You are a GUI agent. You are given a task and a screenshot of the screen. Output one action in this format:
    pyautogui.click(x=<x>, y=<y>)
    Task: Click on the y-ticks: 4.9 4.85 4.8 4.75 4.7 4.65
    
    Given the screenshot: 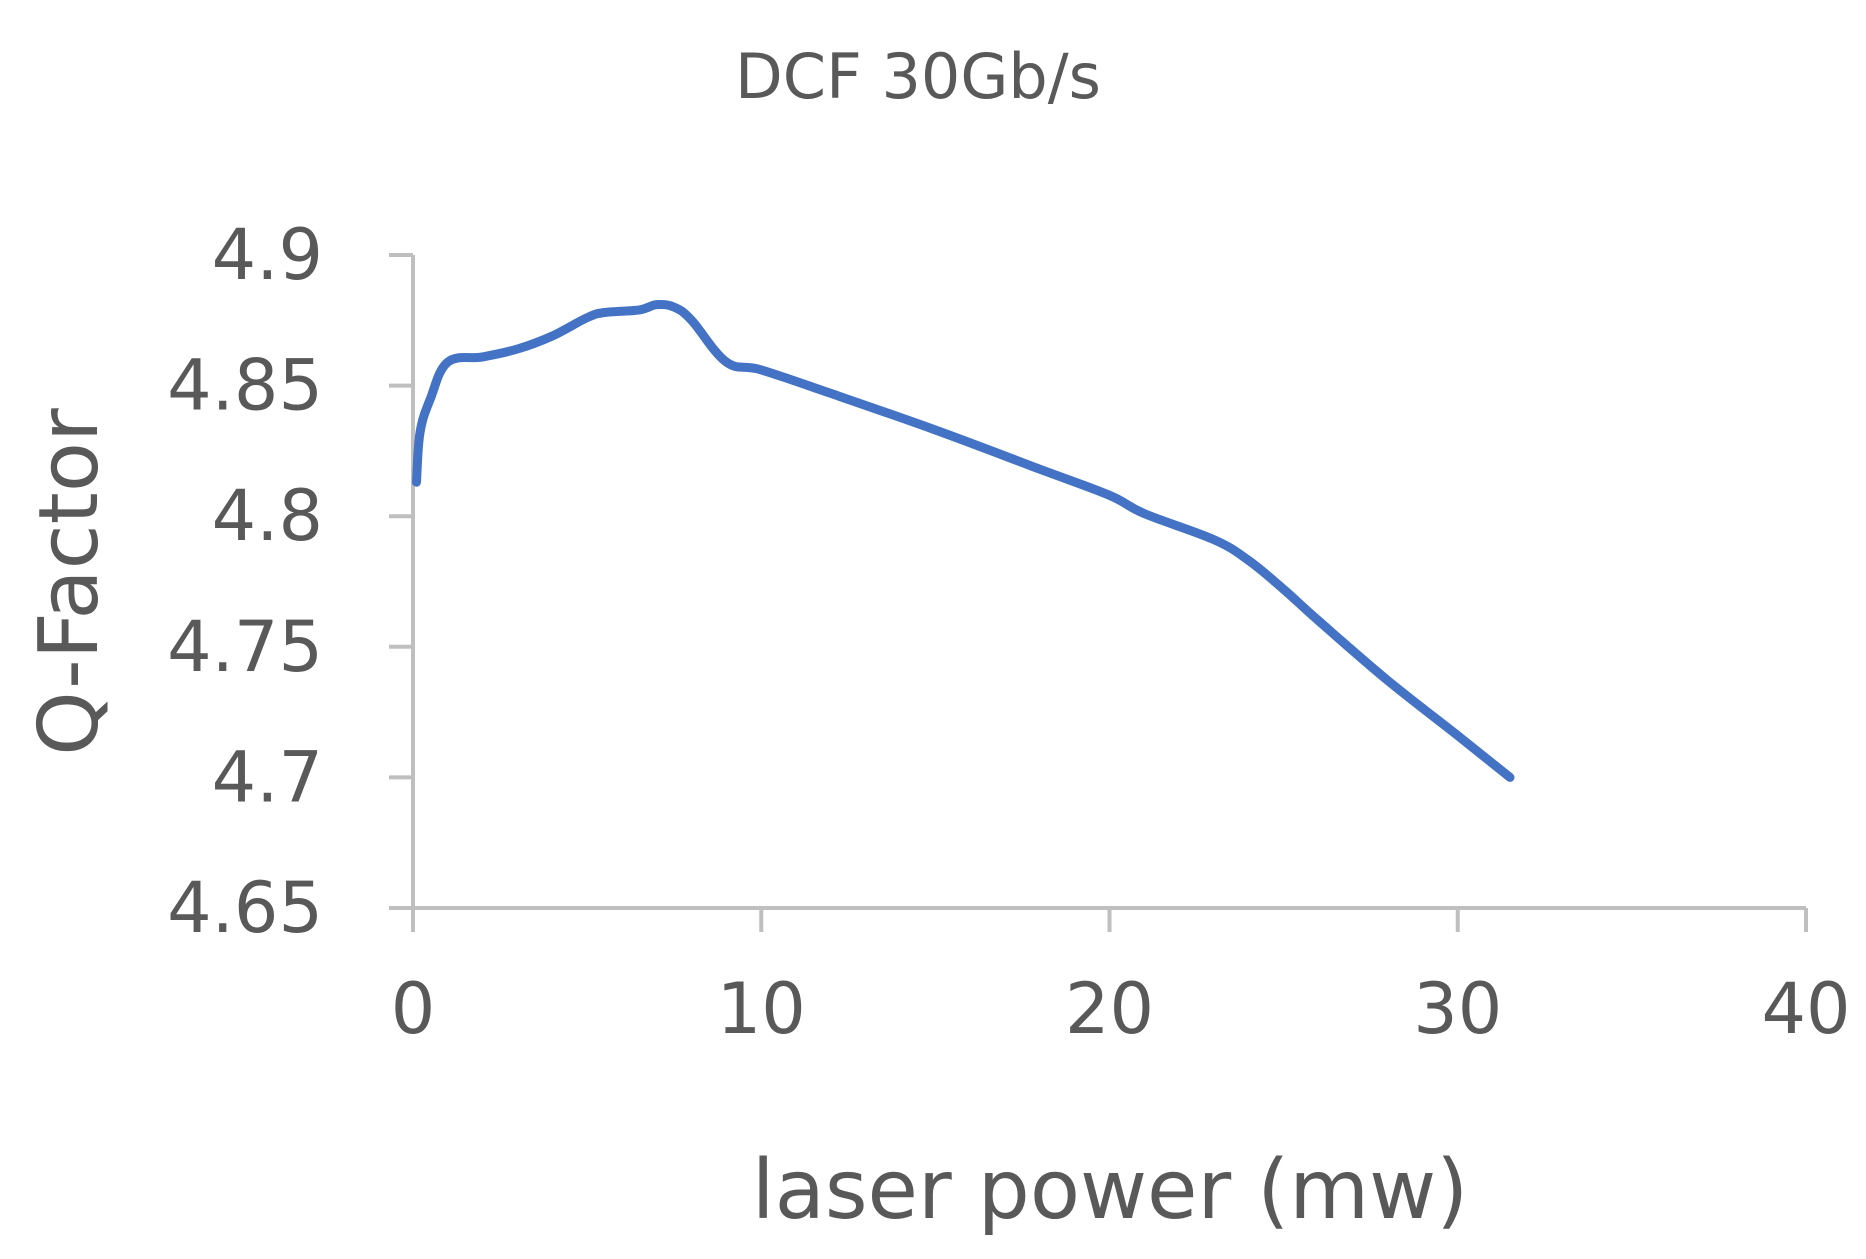 What is the action you would take?
    pyautogui.click(x=290, y=581)
    